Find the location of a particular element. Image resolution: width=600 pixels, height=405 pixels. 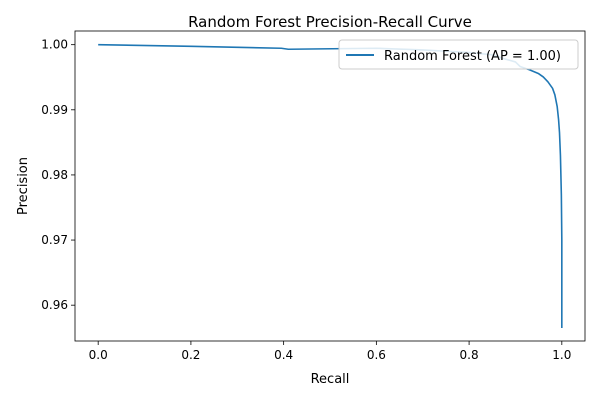

chart-title: Random Forest Precision-Recall Curve is located at coordinates (330, 22).